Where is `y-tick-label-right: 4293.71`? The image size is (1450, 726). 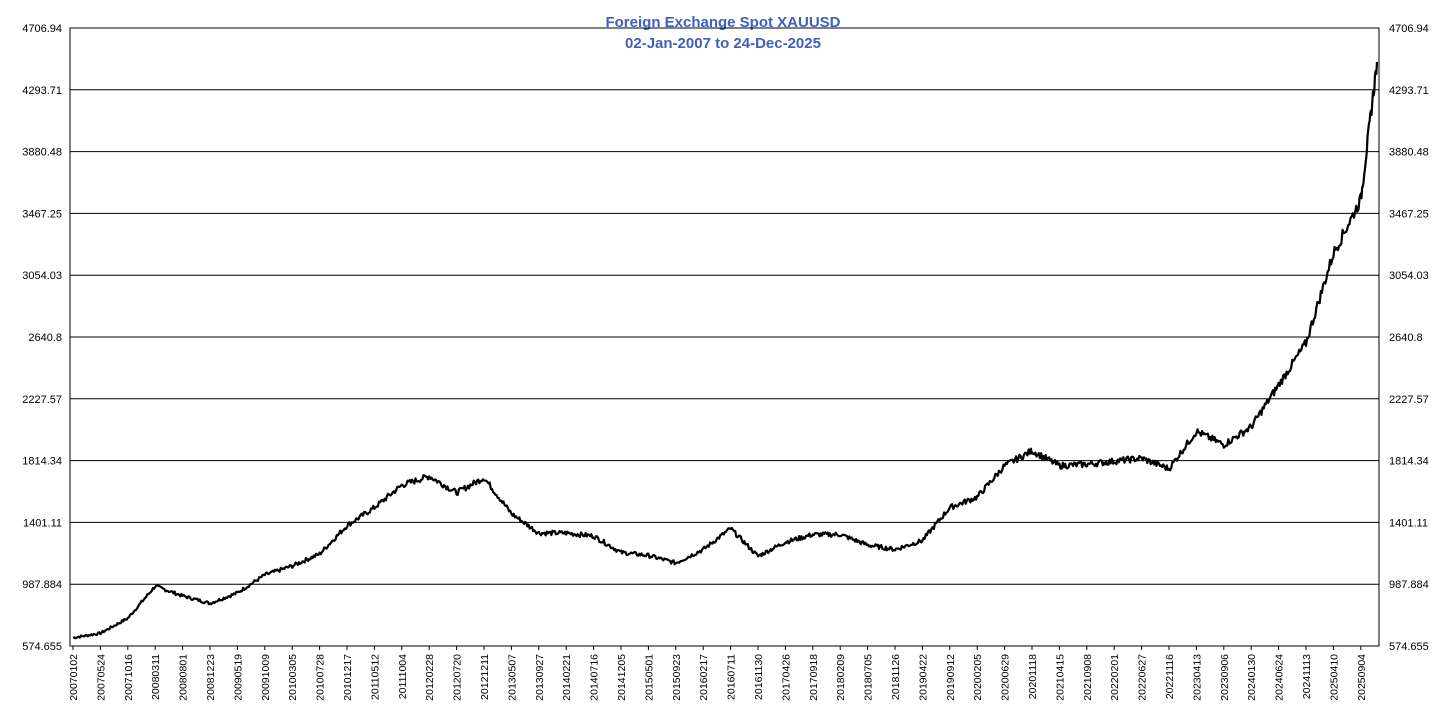
y-tick-label-right: 4293.71 is located at coordinates (1409, 91).